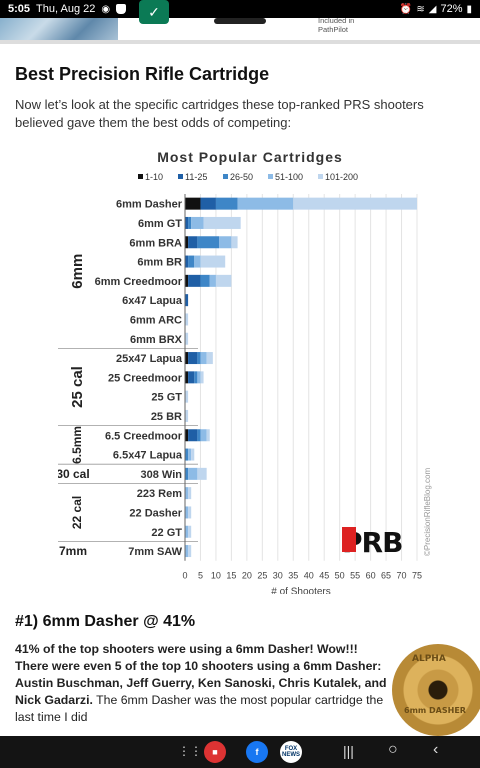 The height and width of the screenshot is (768, 480). I want to click on cartridge-casing-image, so click(436, 690).